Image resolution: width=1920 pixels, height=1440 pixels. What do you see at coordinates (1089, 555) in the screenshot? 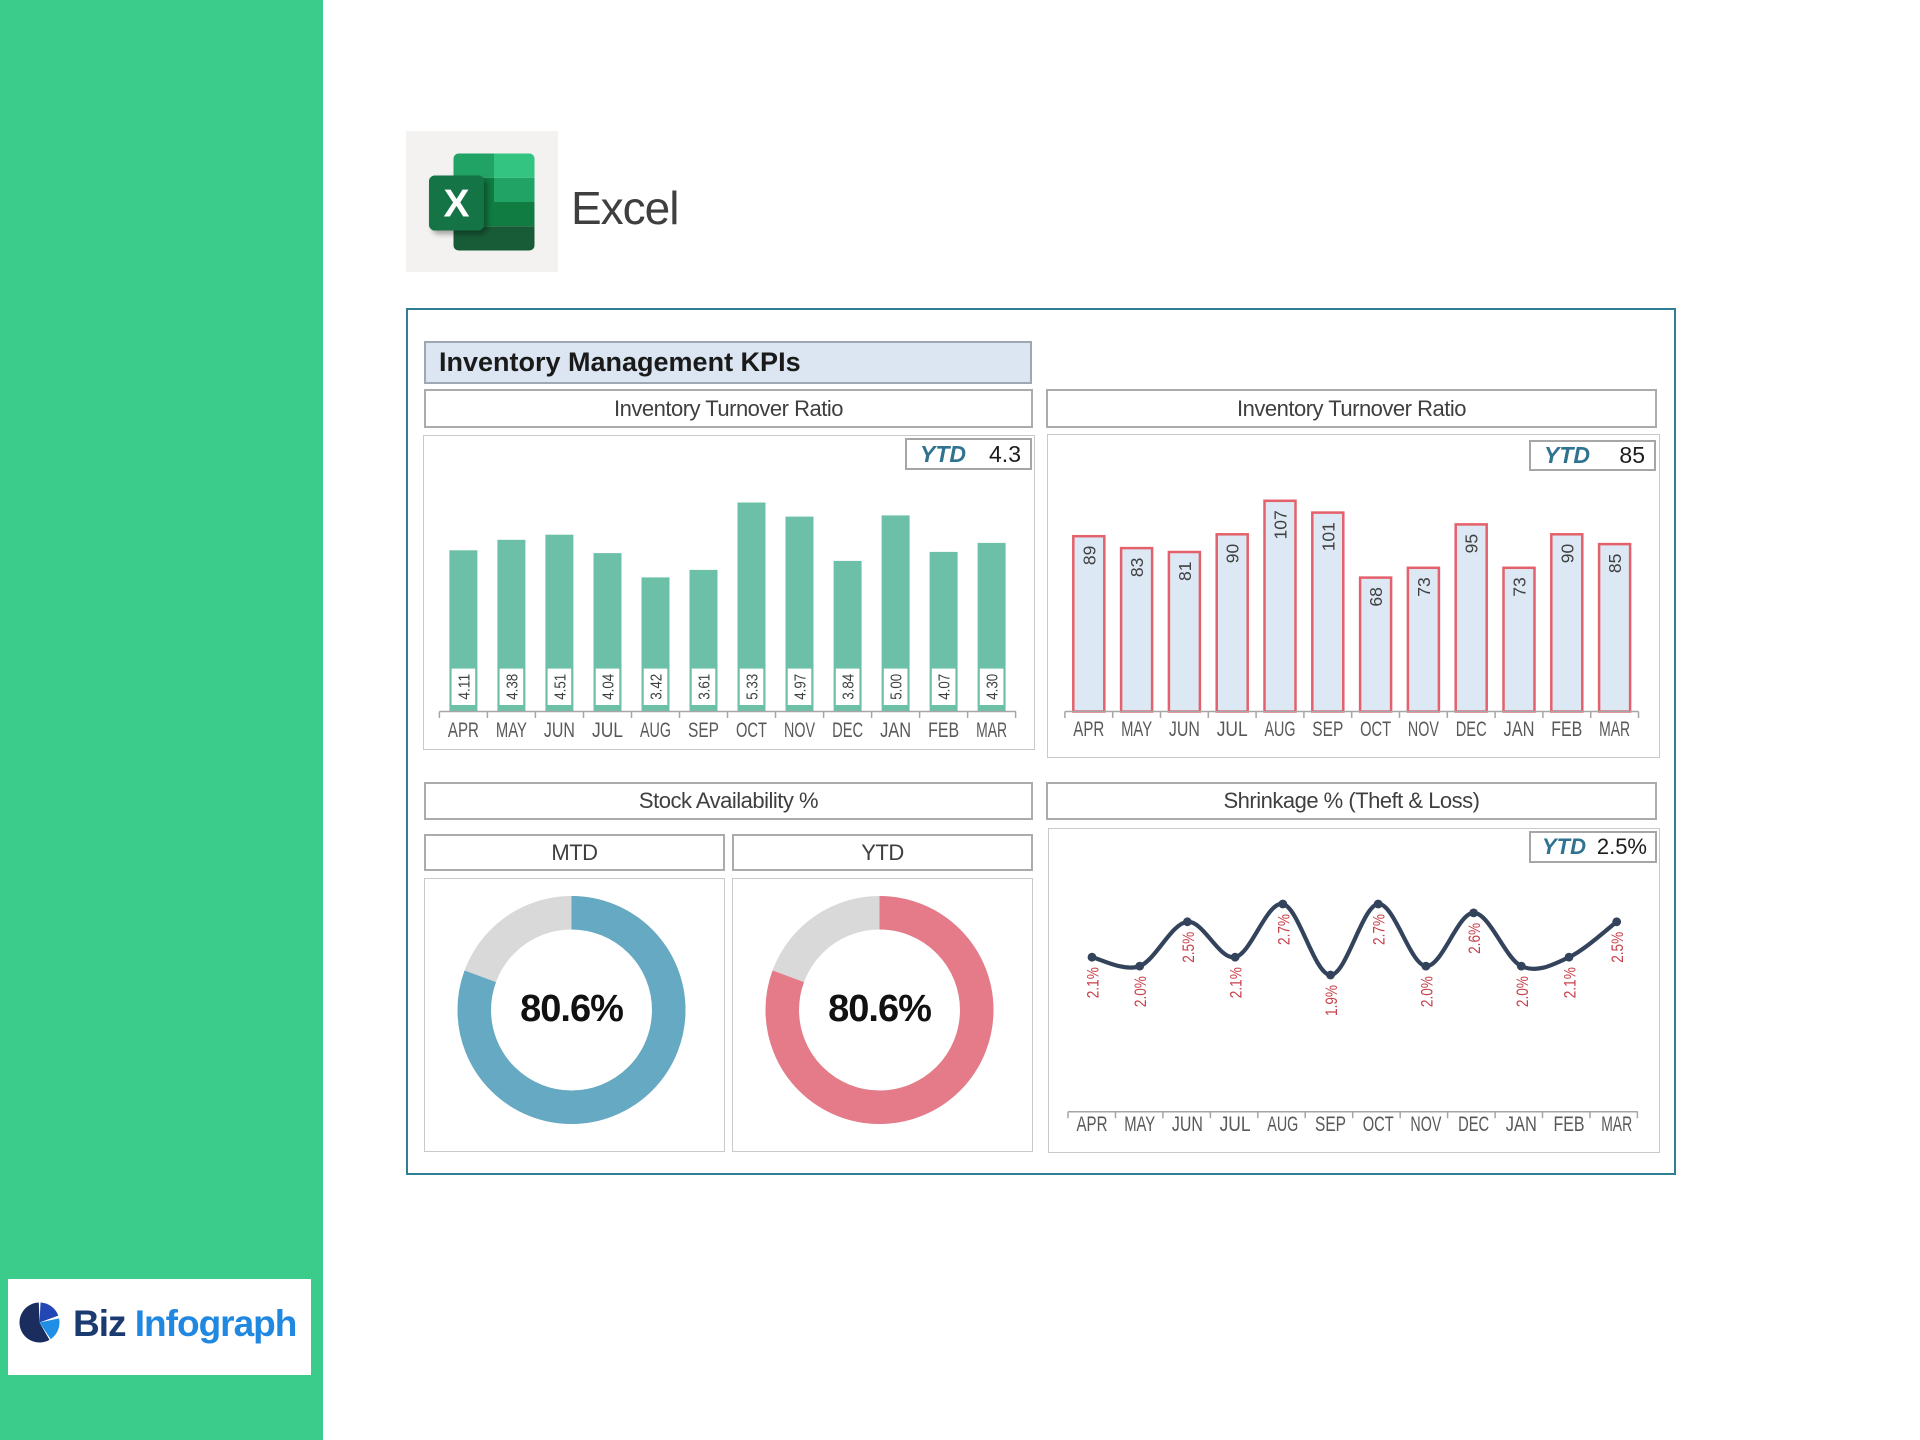
I see `svg-text: 89` at bounding box center [1089, 555].